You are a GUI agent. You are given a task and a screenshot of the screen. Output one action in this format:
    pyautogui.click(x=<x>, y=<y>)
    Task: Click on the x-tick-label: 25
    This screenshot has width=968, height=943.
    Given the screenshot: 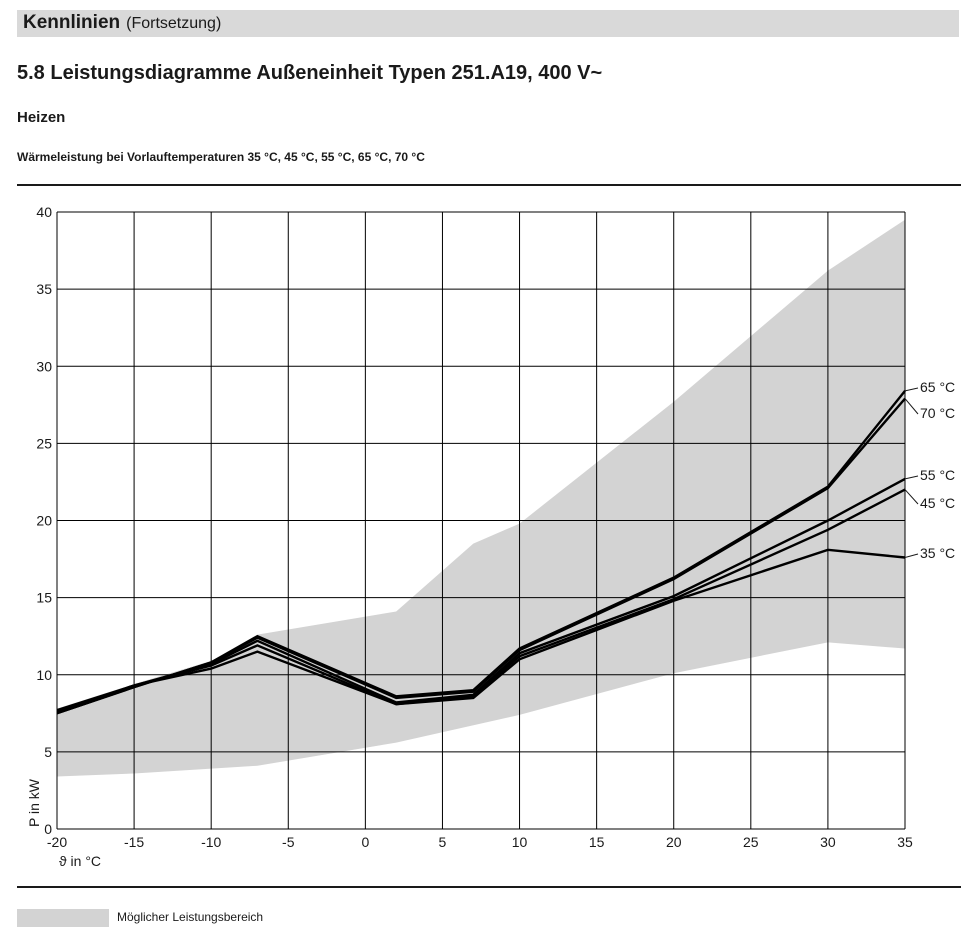 What is the action you would take?
    pyautogui.click(x=751, y=842)
    